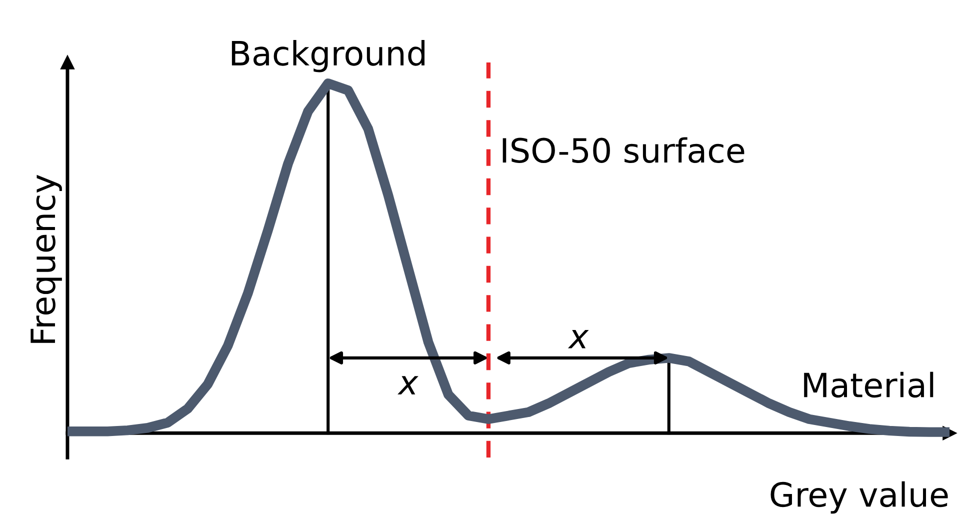 The image size is (964, 520). I want to click on annotation: Material, so click(869, 385).